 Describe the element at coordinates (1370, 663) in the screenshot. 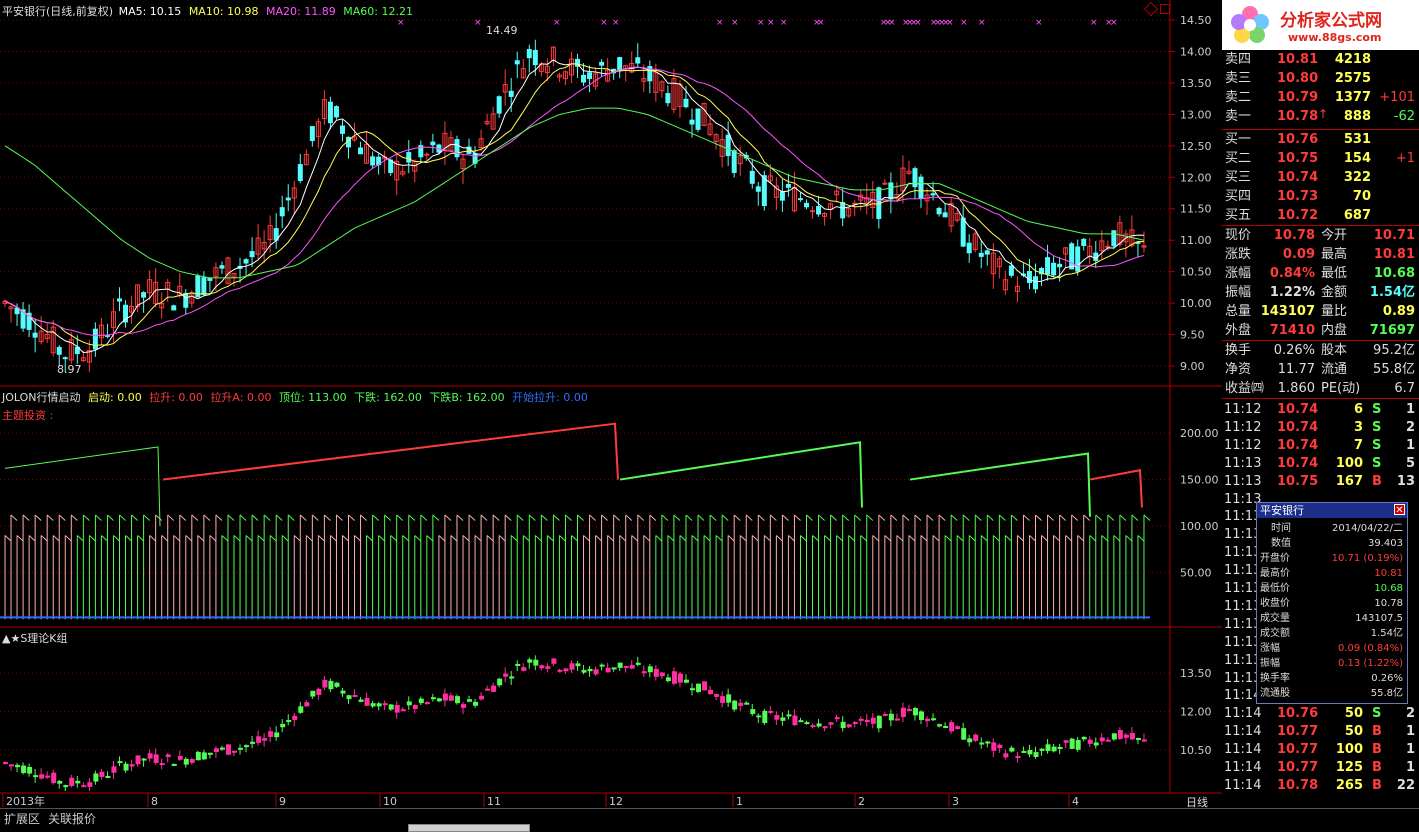

I see `popup-value: 0.13 (1.22%)` at that location.